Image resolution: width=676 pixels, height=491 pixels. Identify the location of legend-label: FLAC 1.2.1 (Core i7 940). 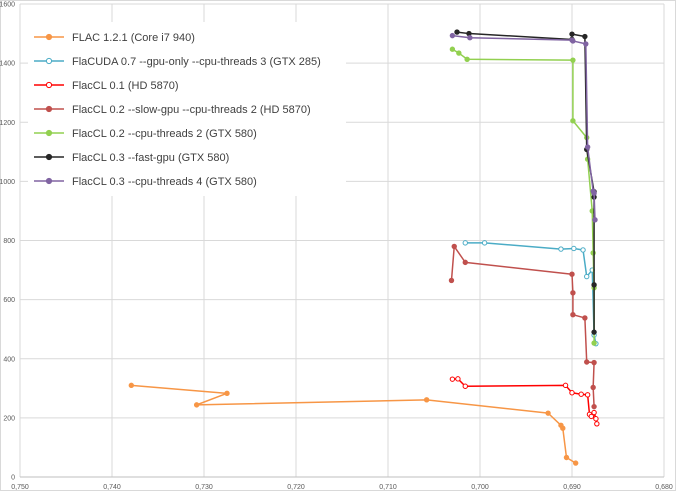
(133, 38).